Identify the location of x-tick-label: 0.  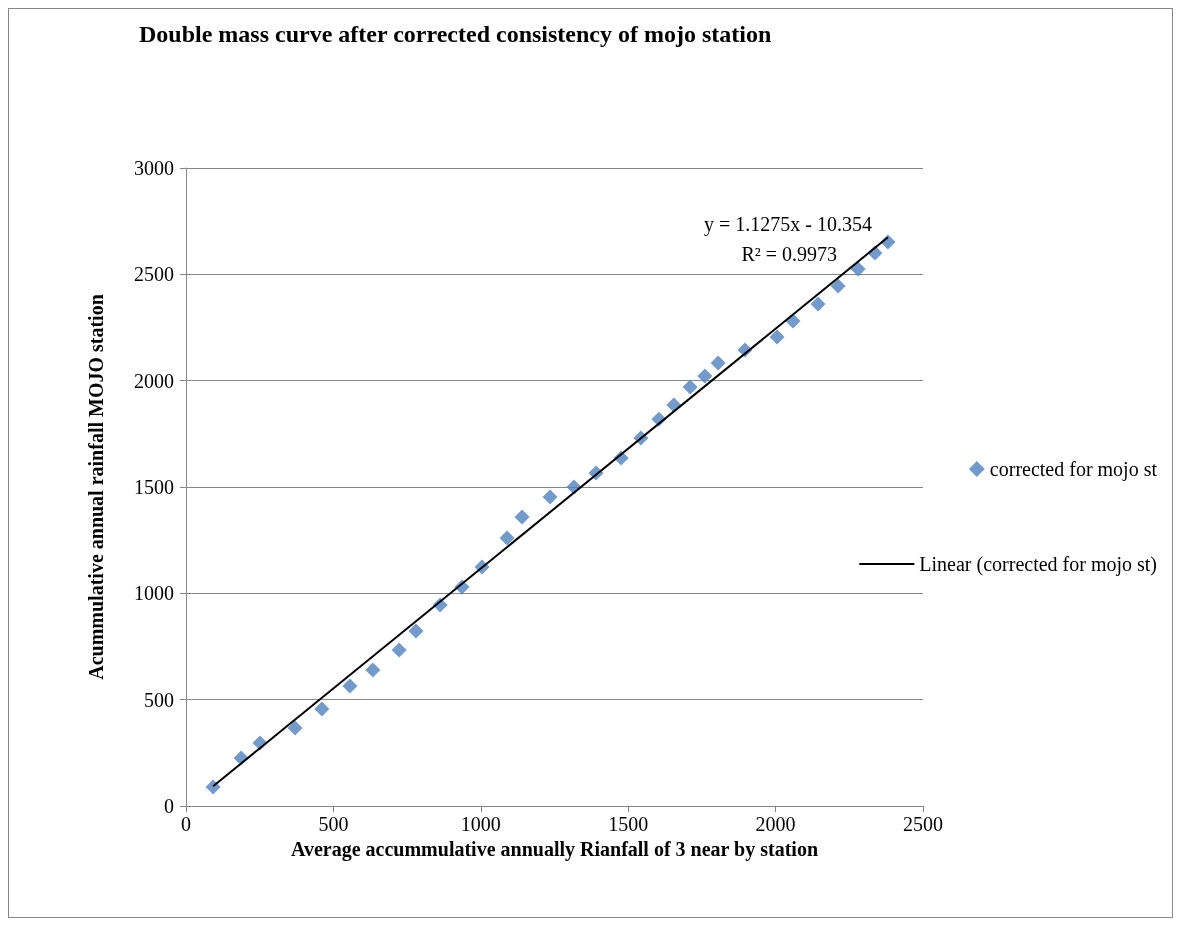
(186, 824).